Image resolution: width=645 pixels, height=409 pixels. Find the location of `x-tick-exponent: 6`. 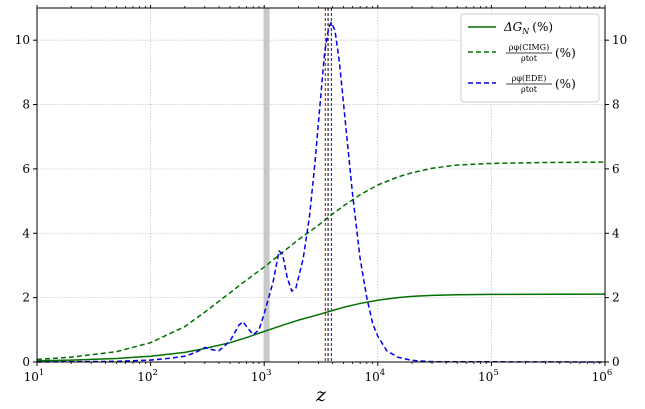

x-tick-exponent: 6 is located at coordinates (609, 373).